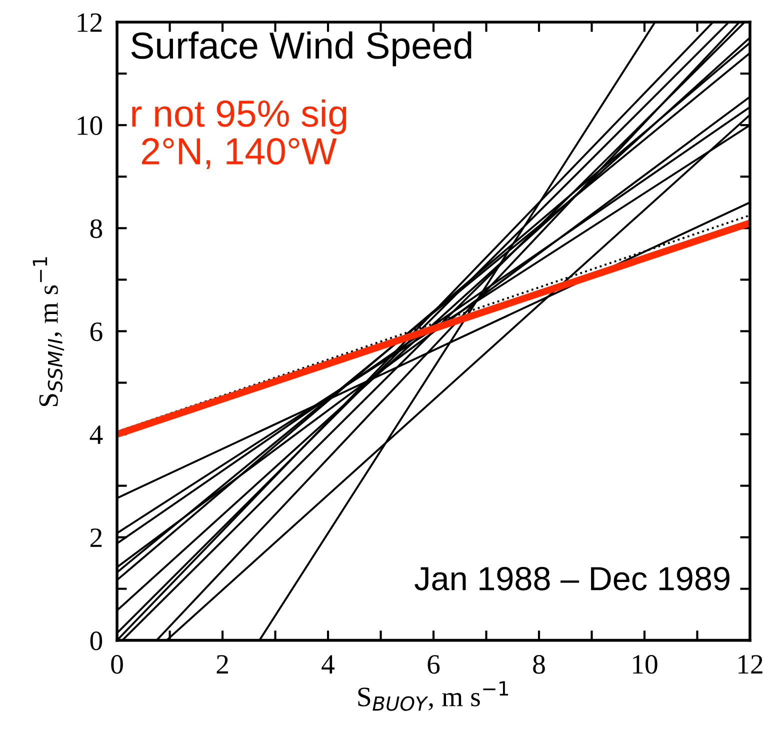  I want to click on x-tick-label: 8, so click(539, 664).